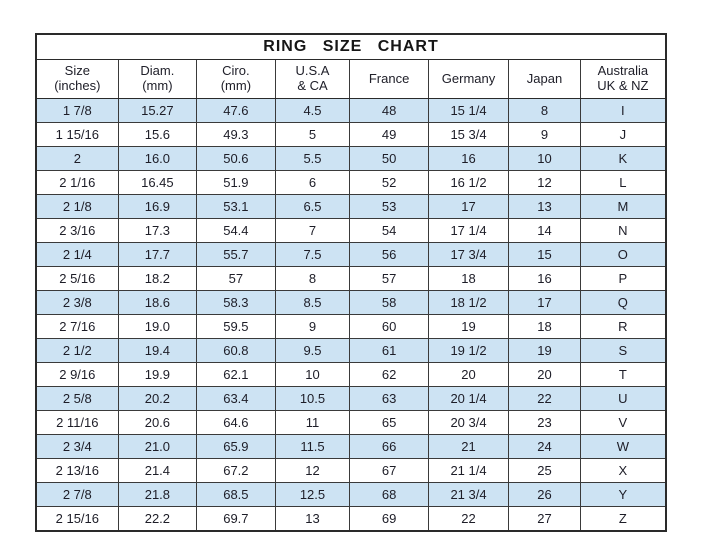  What do you see at coordinates (78, 470) in the screenshot?
I see `cell: 2 13/16` at bounding box center [78, 470].